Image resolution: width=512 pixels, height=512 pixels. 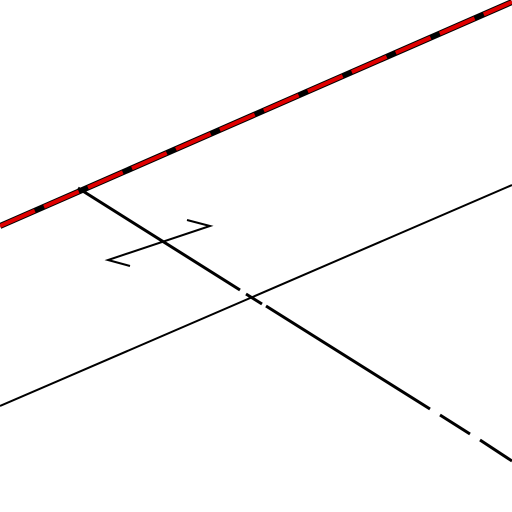 I want to click on symbol, so click(x=159, y=243).